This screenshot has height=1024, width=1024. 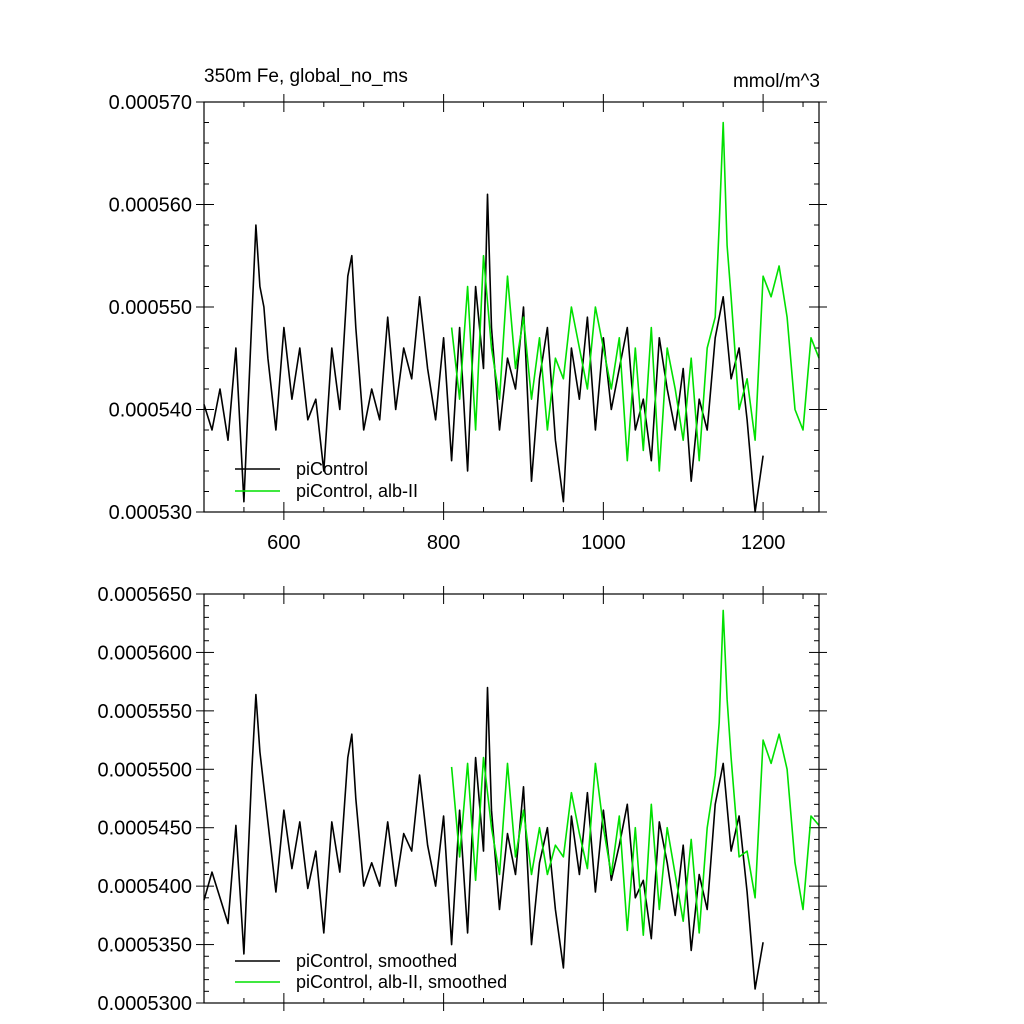 What do you see at coordinates (150, 206) in the screenshot?
I see `y-tick-label: 0.000560` at bounding box center [150, 206].